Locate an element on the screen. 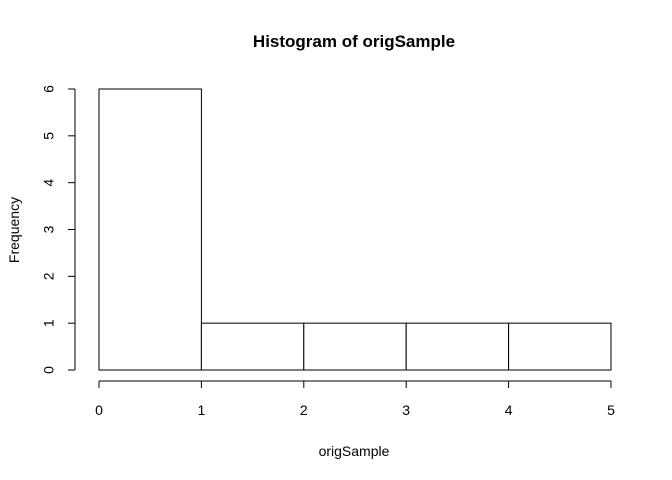 The image size is (672, 480). y-tick-label: 1 is located at coordinates (49, 323).